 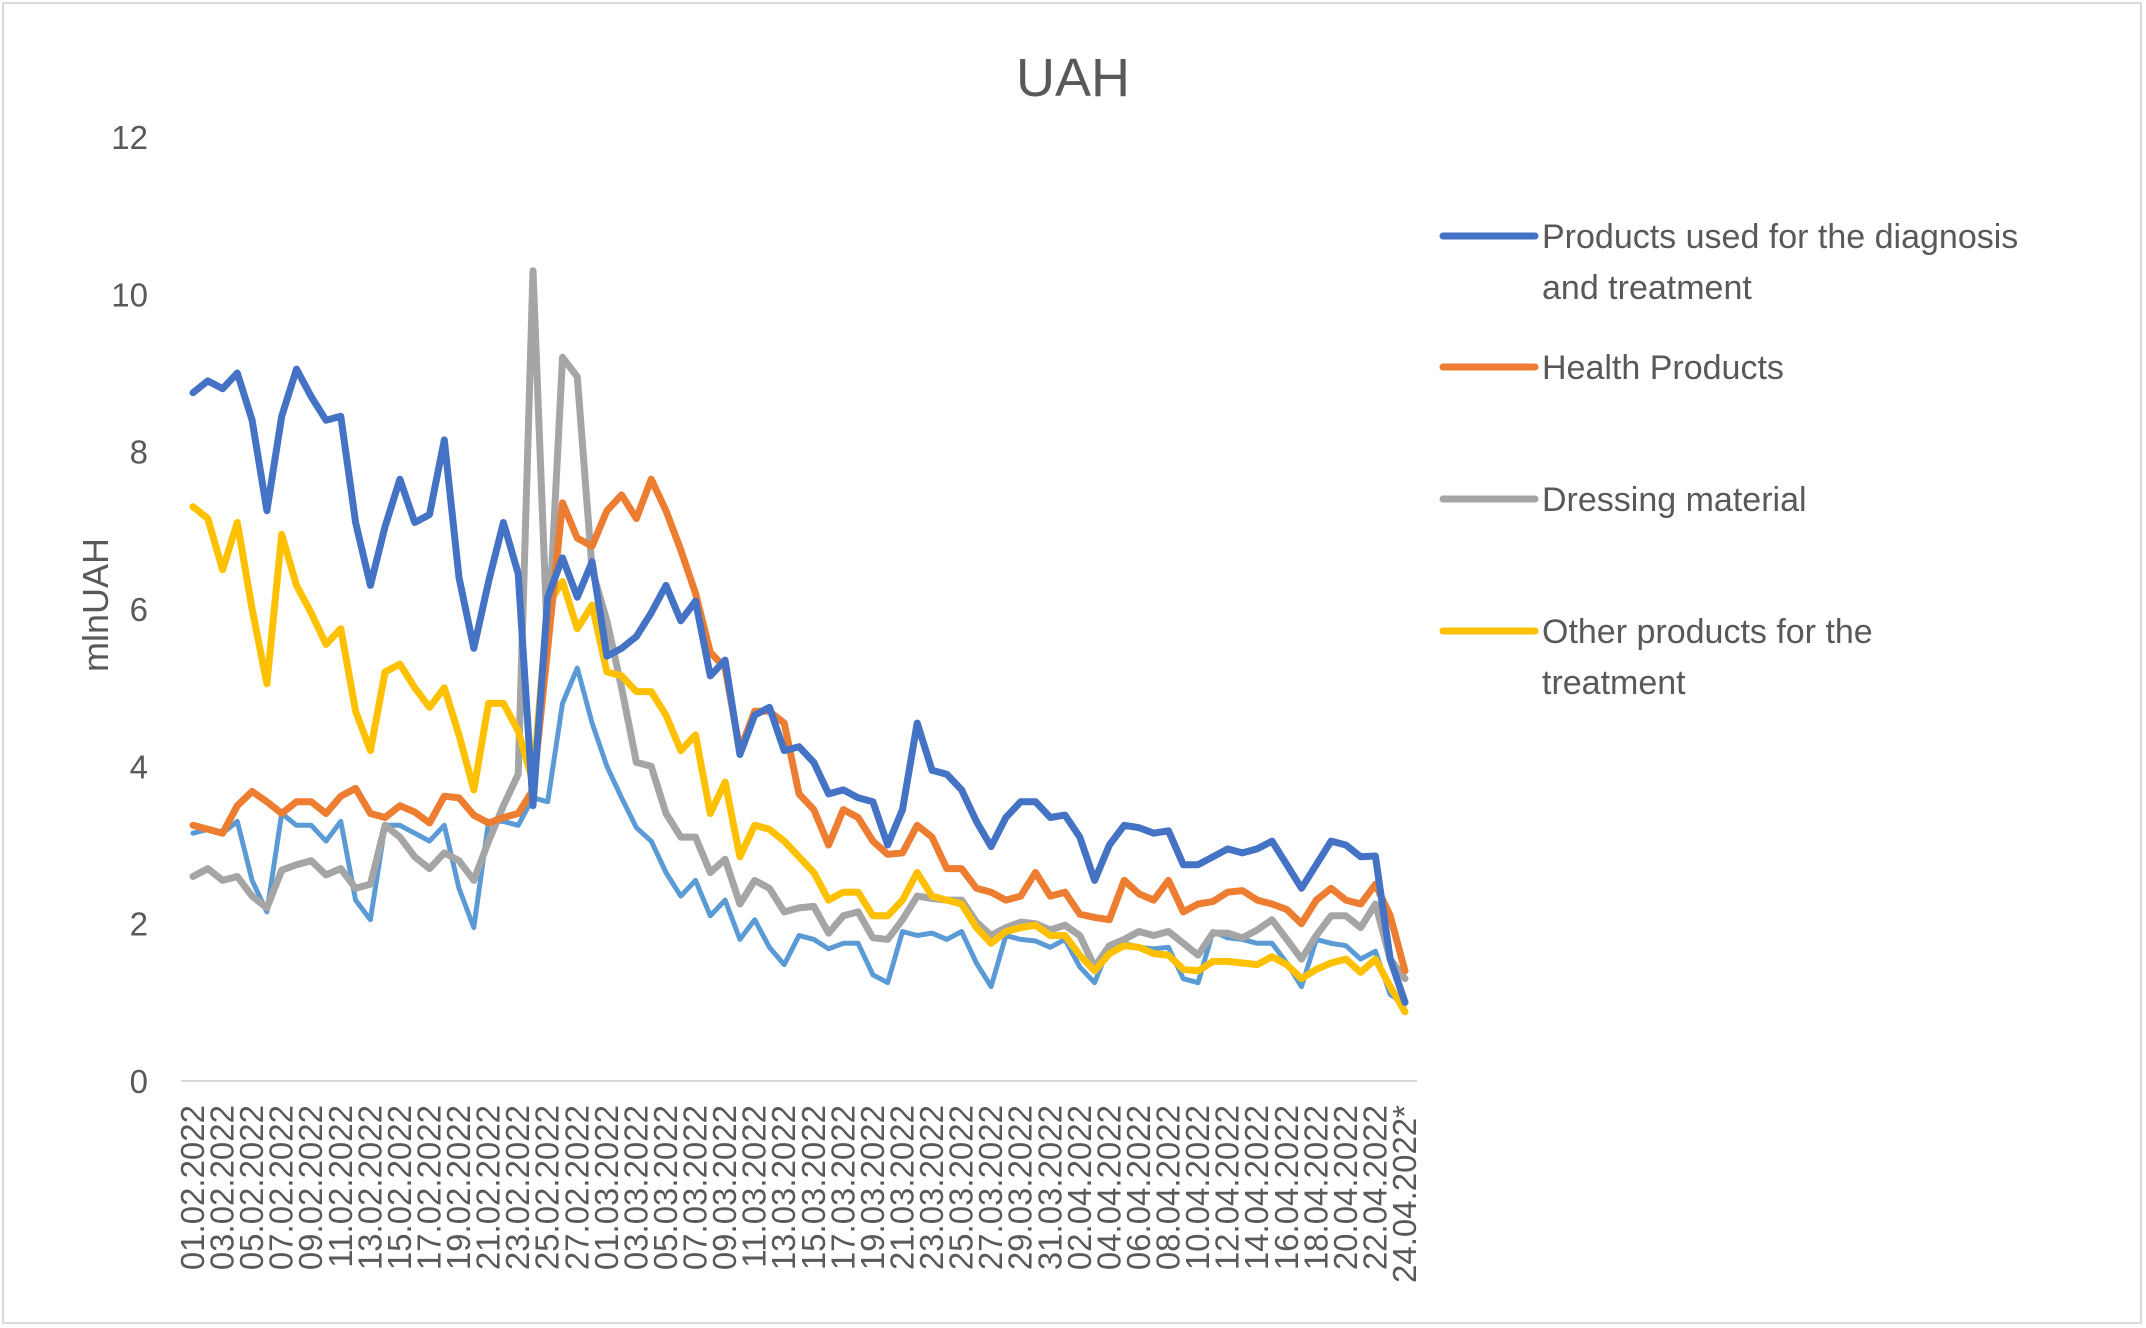 I want to click on x-tick-label: 31.03.2022, so click(x=1049, y=1187).